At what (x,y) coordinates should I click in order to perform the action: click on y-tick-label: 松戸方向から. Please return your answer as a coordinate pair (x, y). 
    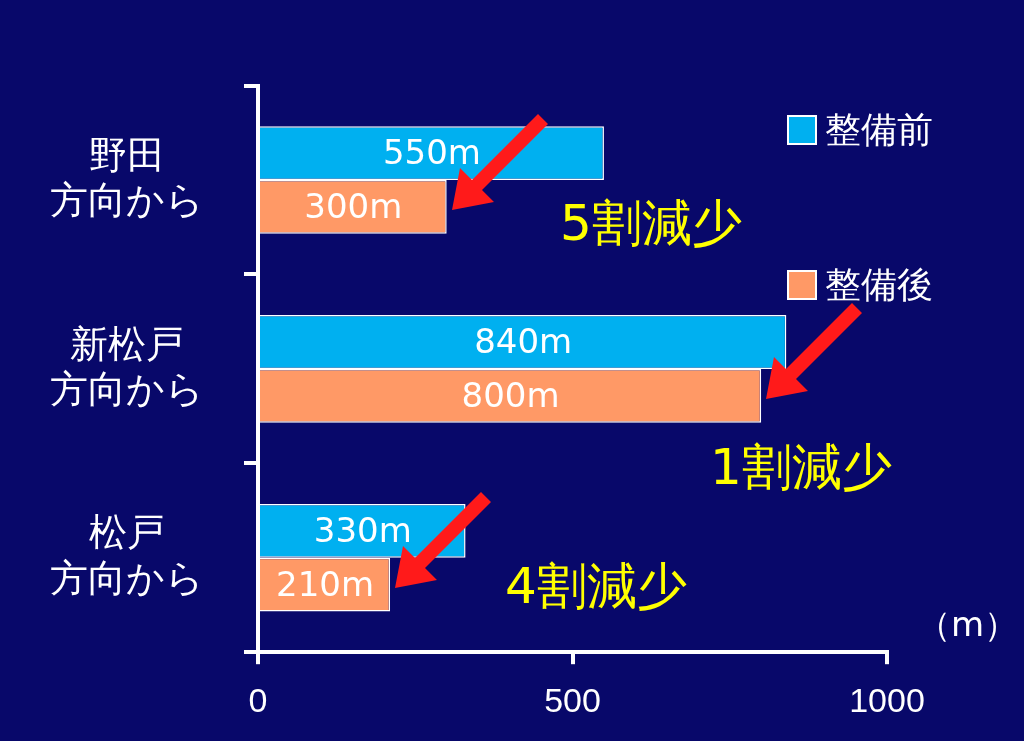
    Looking at the image, I should click on (127, 555).